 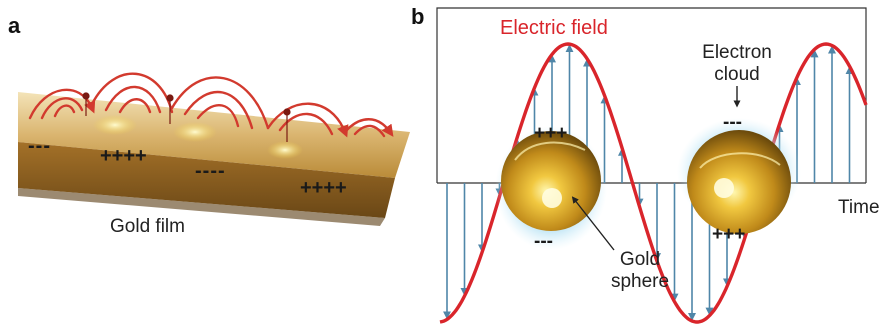 What do you see at coordinates (640, 281) in the screenshot?
I see `gold-sphere-label-line2: sphere` at bounding box center [640, 281].